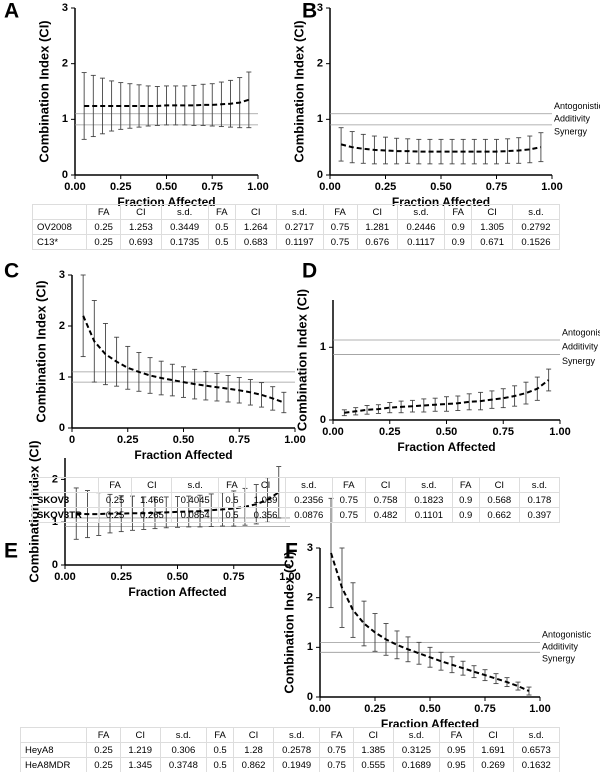 This screenshot has height=772, width=600. What do you see at coordinates (257, 187) in the screenshot?
I see `x-tick-label: 1.00` at bounding box center [257, 187].